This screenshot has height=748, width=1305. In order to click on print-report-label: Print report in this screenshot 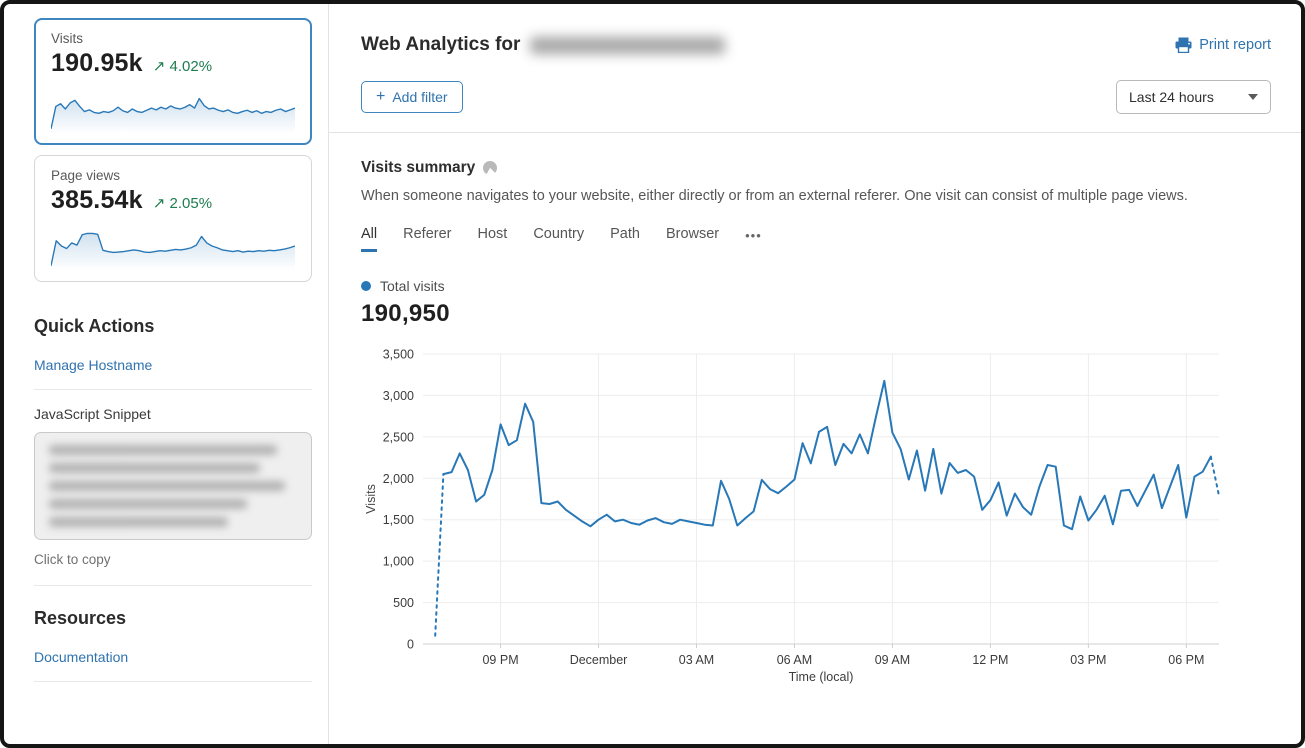, I will do `click(1235, 45)`.